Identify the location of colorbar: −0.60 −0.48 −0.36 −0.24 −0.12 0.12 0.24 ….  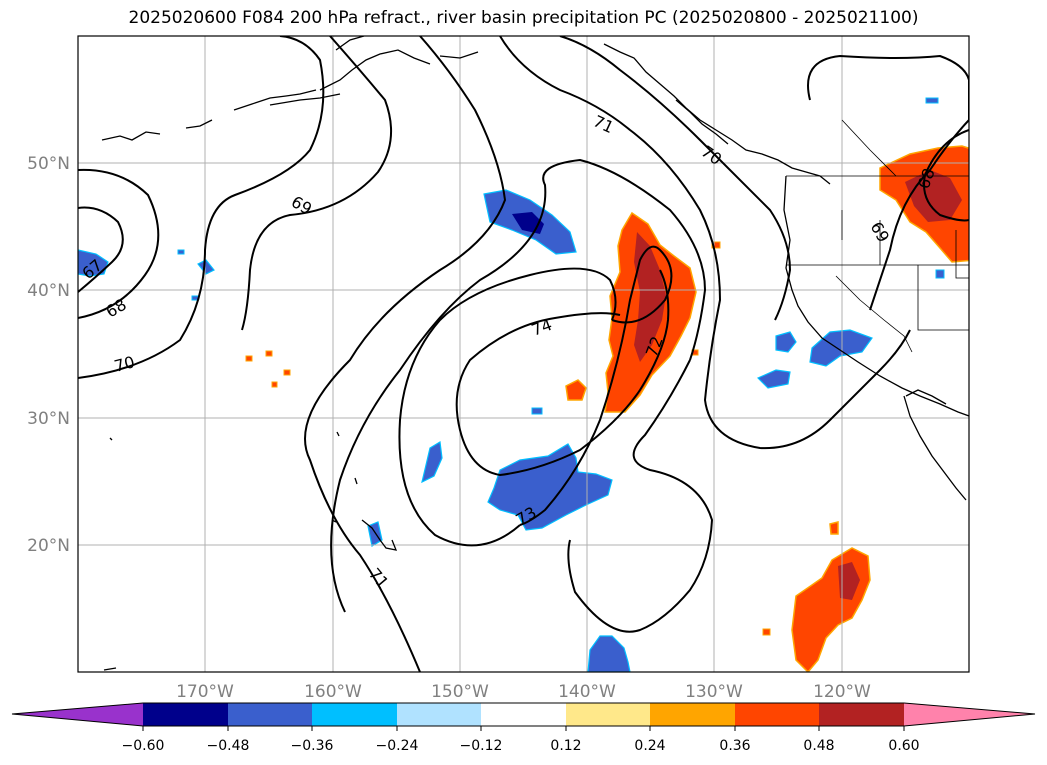
(523, 728).